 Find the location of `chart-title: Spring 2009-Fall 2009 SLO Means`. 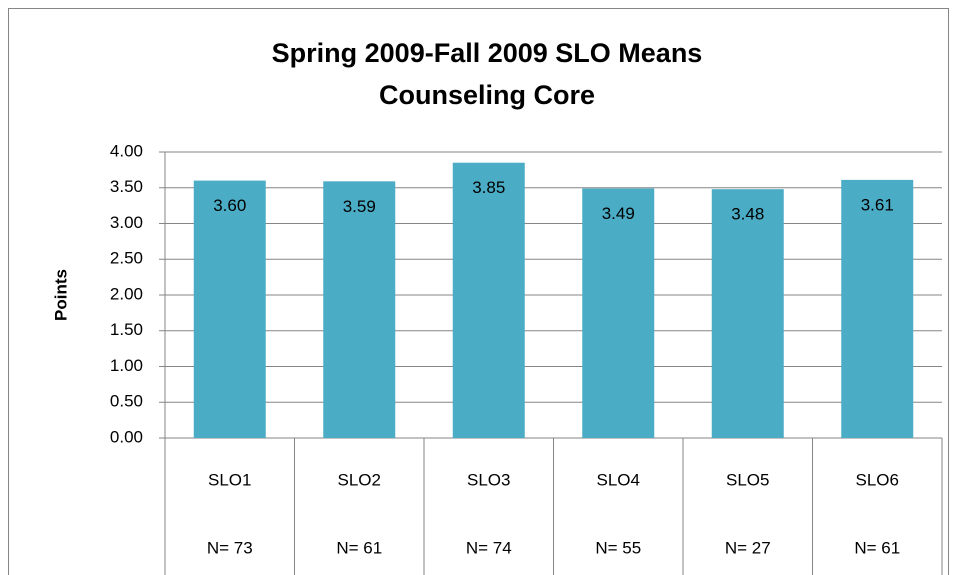

chart-title: Spring 2009-Fall 2009 SLO Means is located at coordinates (487, 53).